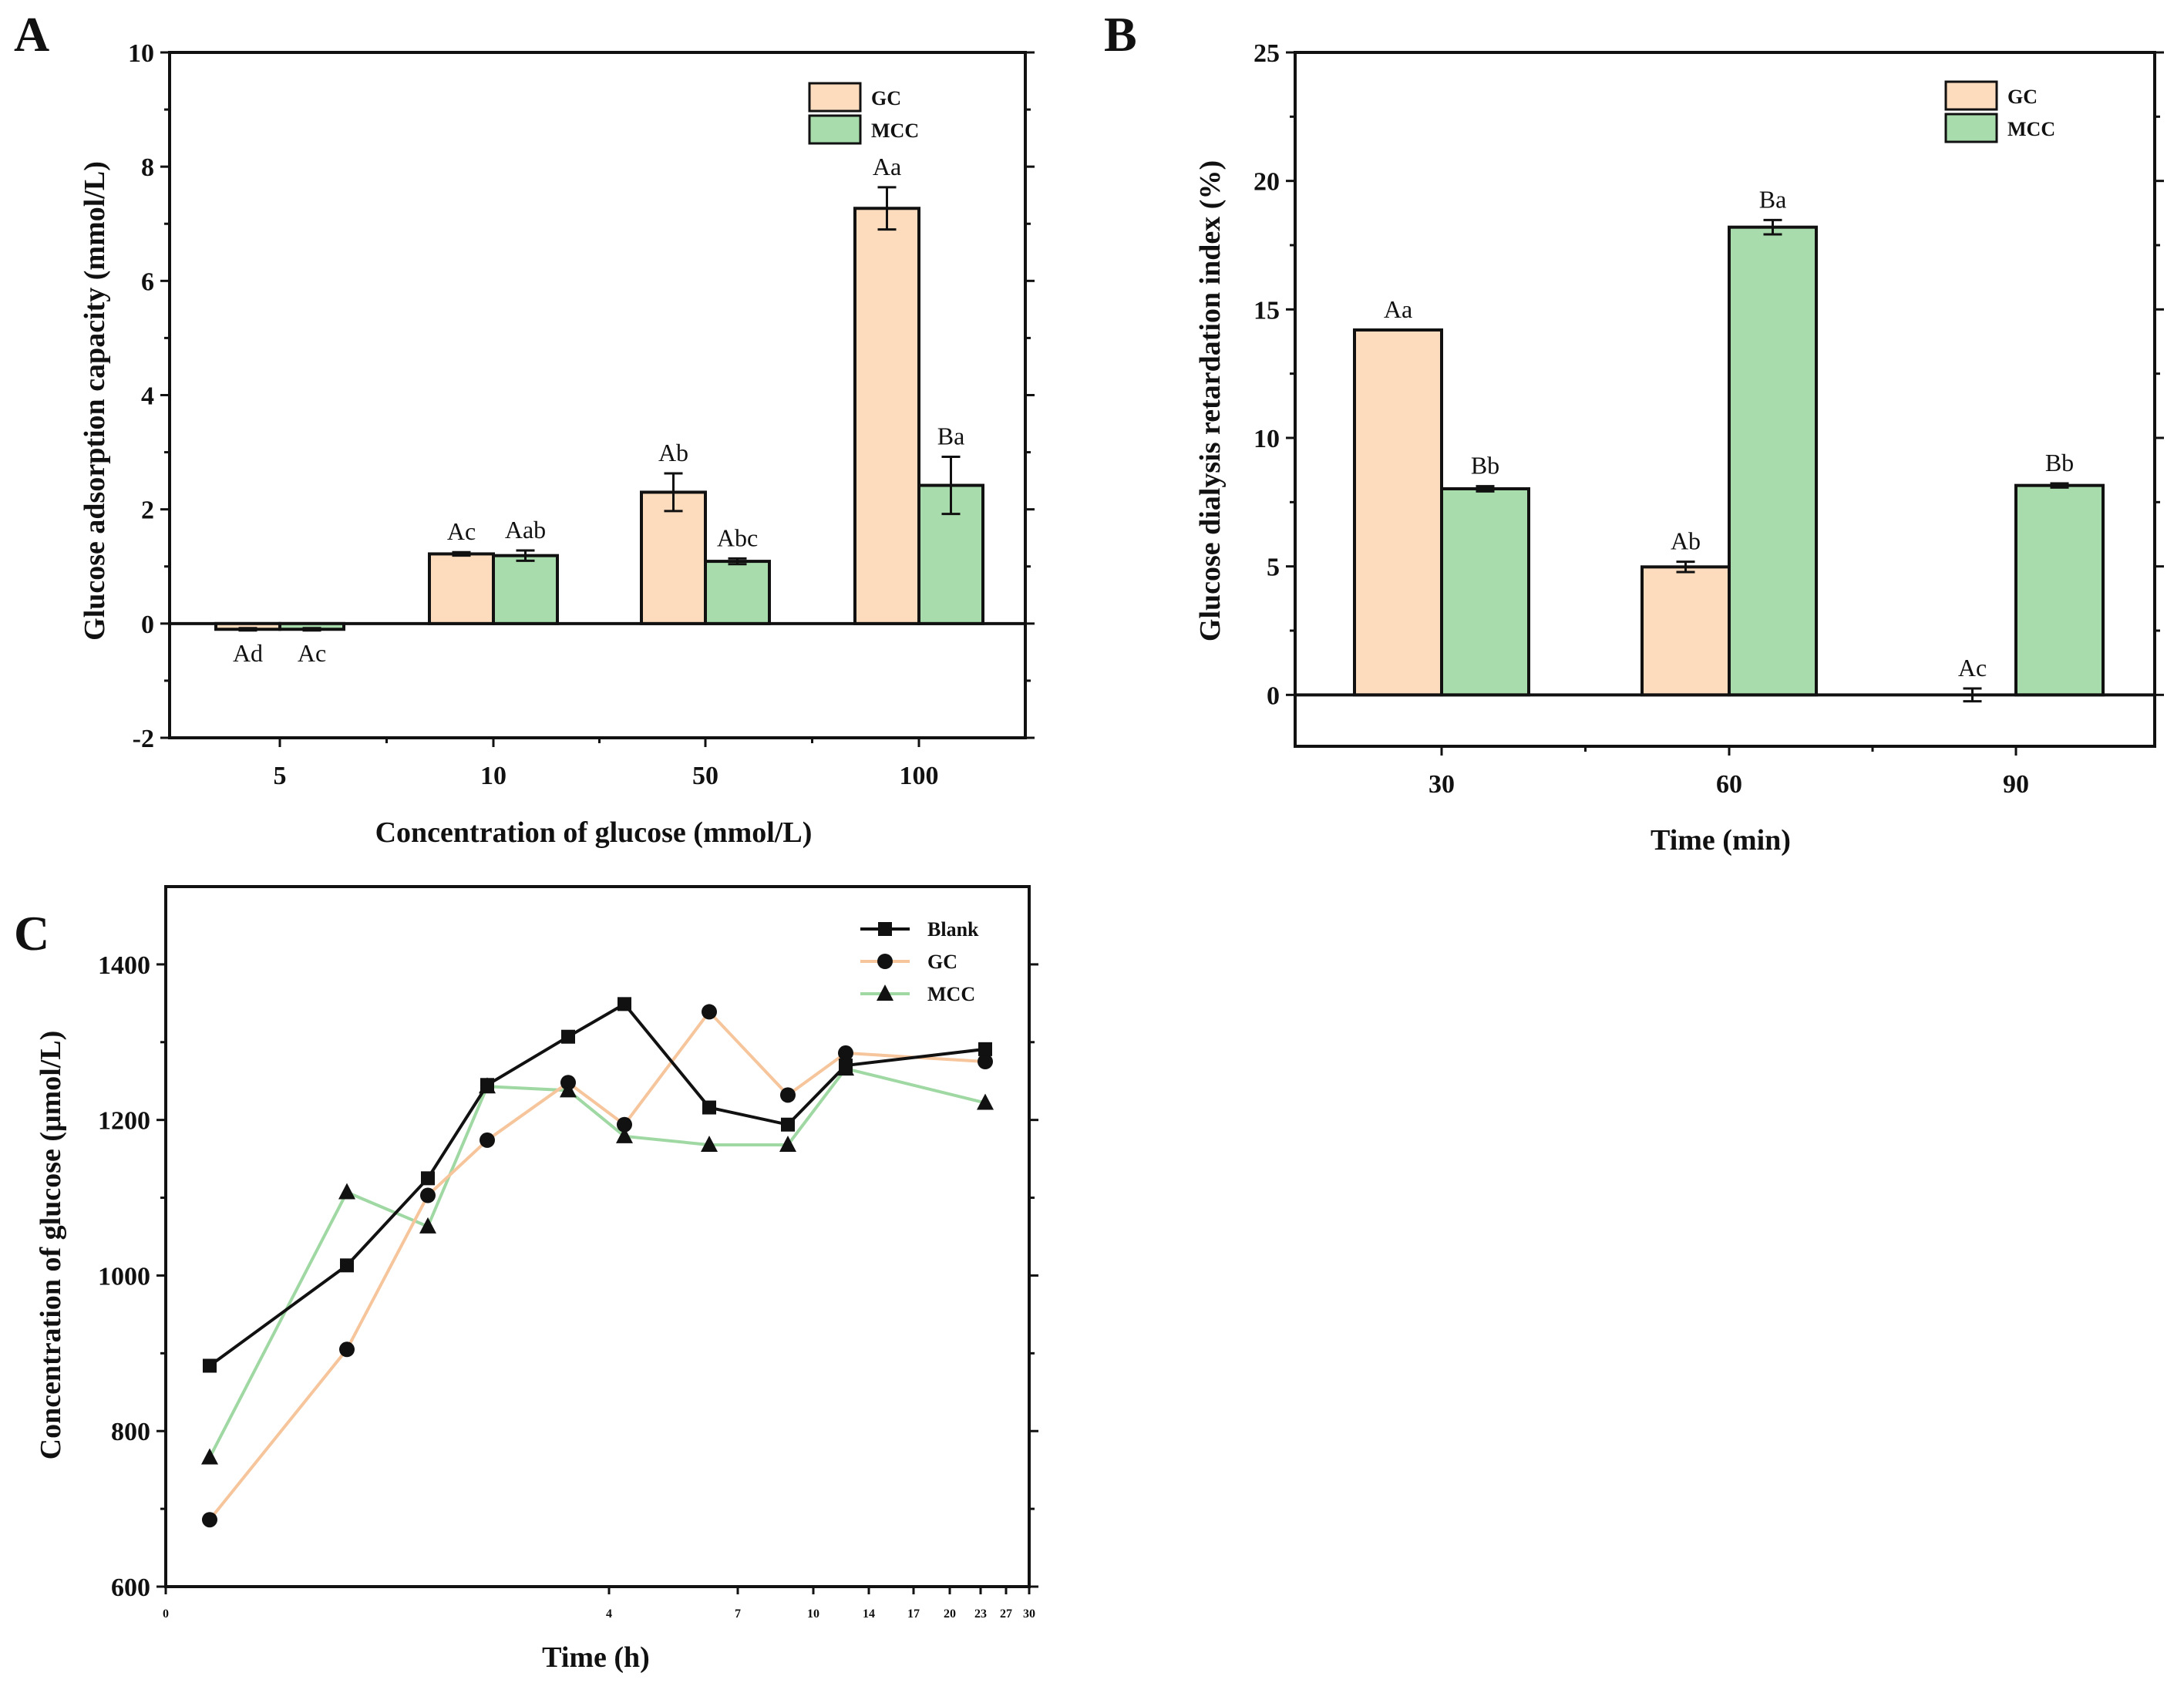 The width and height of the screenshot is (2184, 1683). What do you see at coordinates (147, 510) in the screenshot?
I see `y-tick-label: 2` at bounding box center [147, 510].